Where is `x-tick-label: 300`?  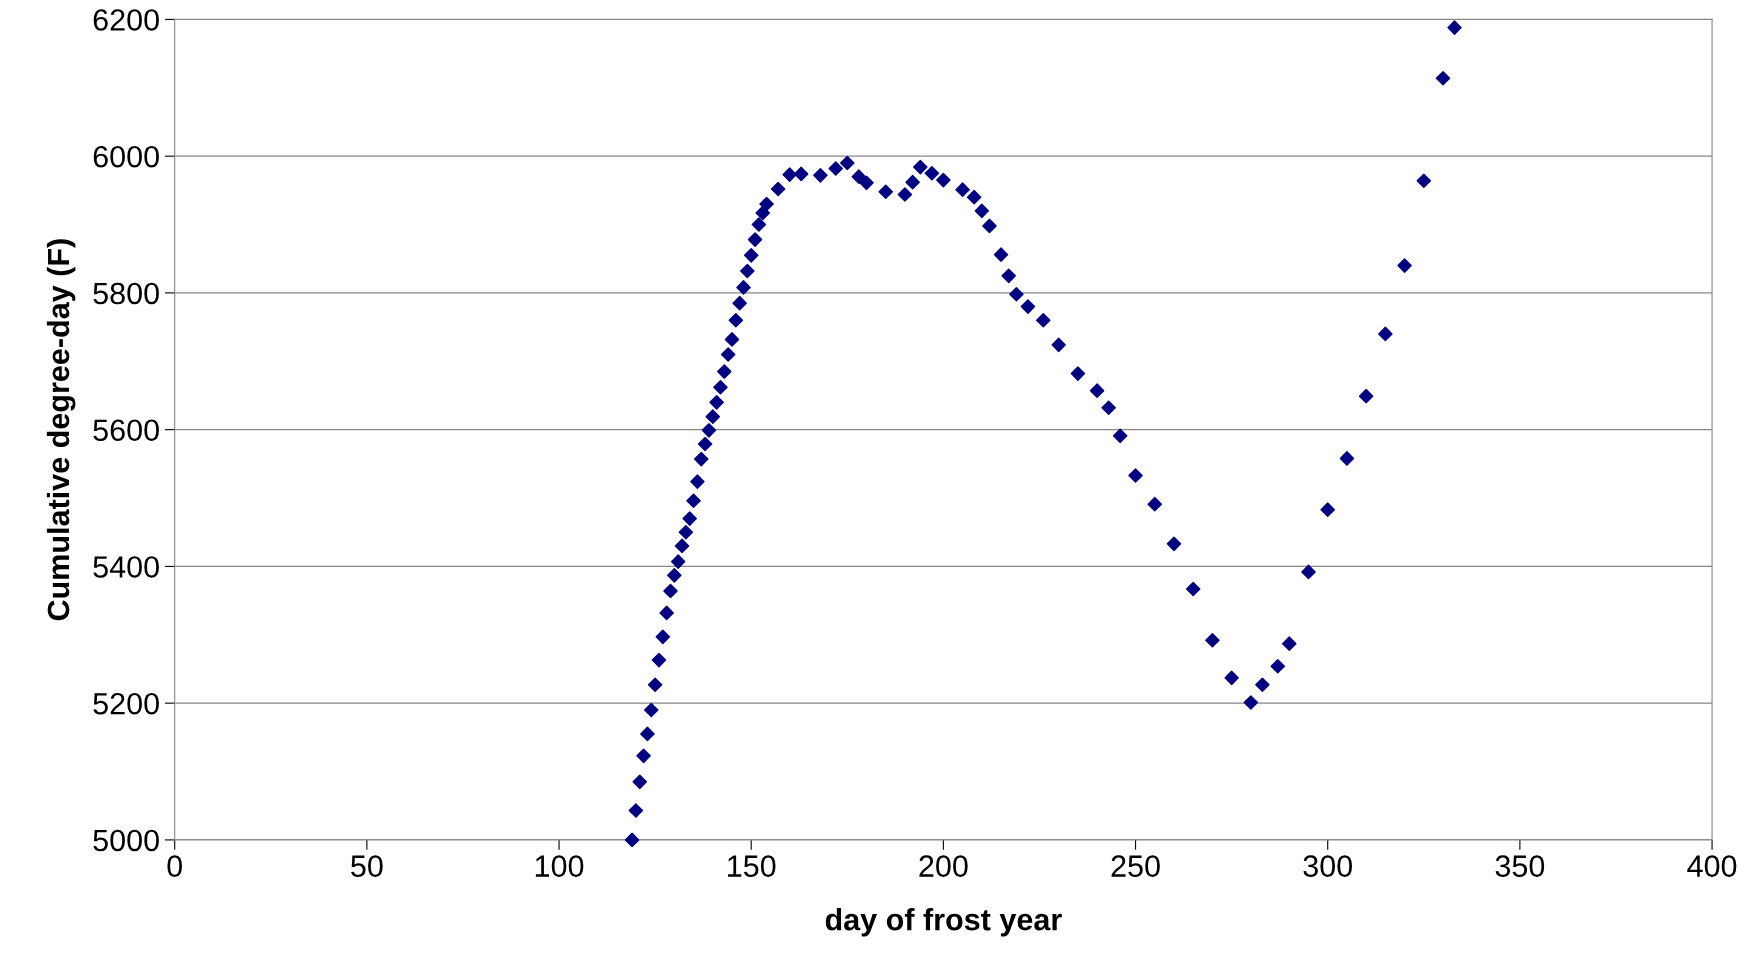
x-tick-label: 300 is located at coordinates (1328, 866).